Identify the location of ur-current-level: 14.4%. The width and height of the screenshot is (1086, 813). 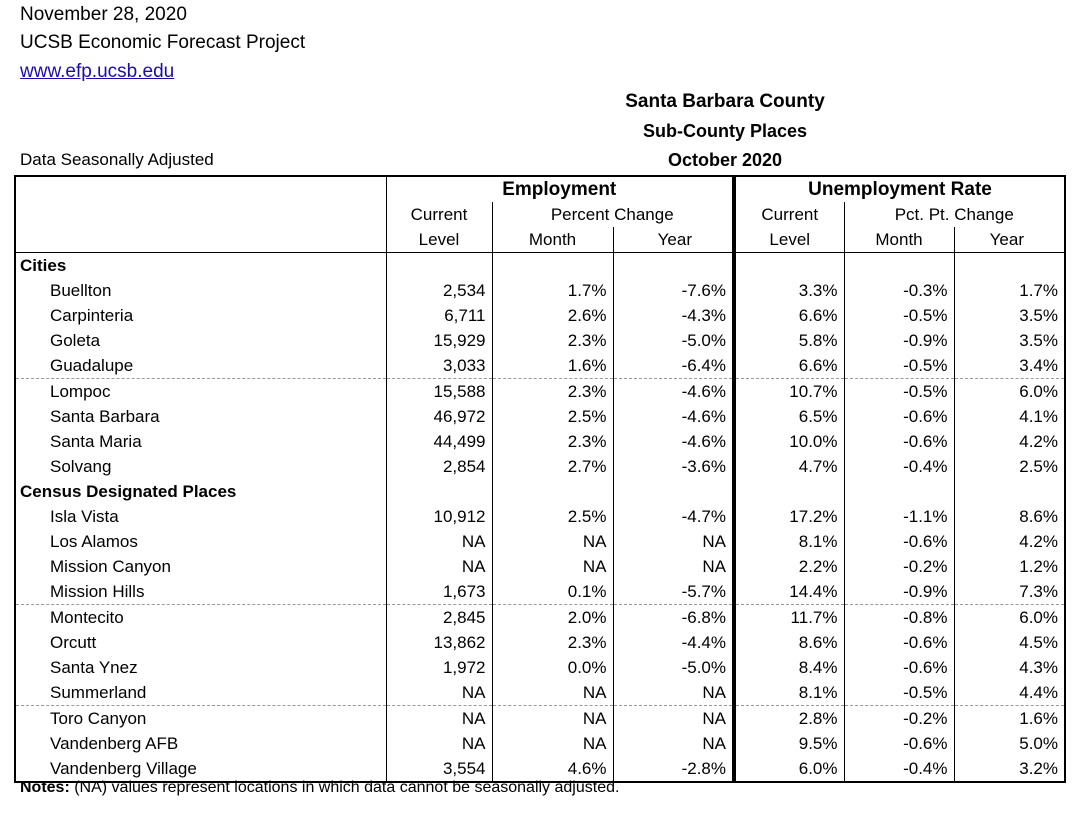
(789, 592).